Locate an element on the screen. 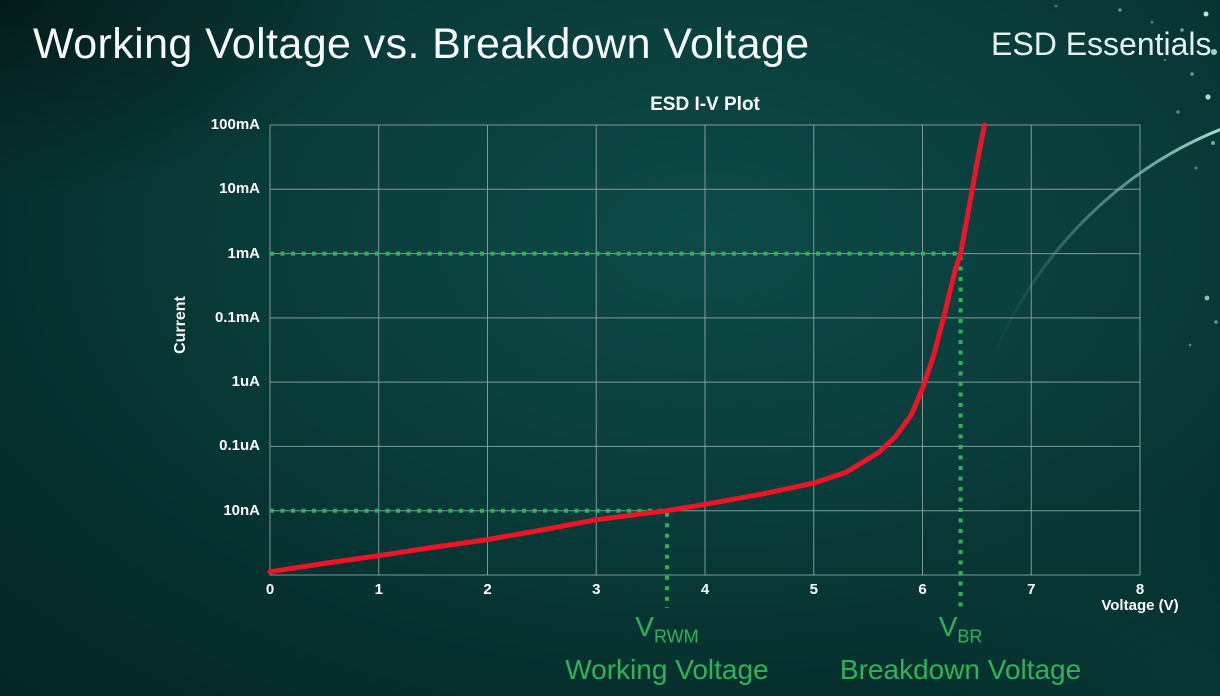  x-tick-5: 5 is located at coordinates (813, 589).